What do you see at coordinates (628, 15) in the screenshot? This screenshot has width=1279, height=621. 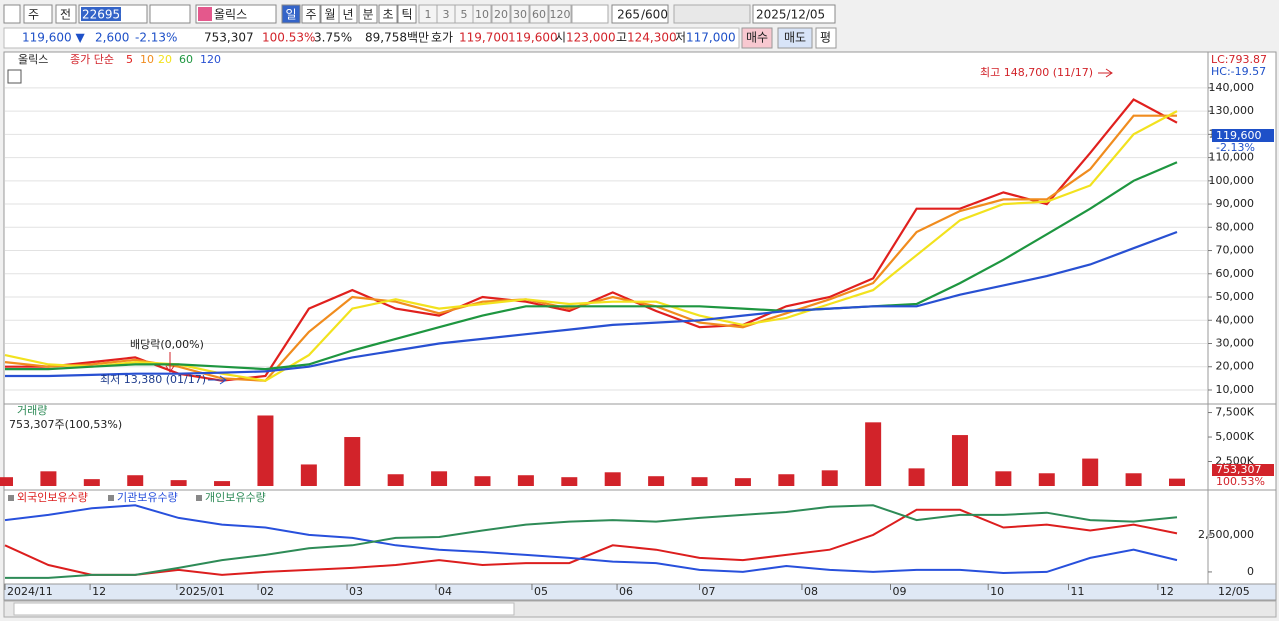 I see `count: 265` at bounding box center [628, 15].